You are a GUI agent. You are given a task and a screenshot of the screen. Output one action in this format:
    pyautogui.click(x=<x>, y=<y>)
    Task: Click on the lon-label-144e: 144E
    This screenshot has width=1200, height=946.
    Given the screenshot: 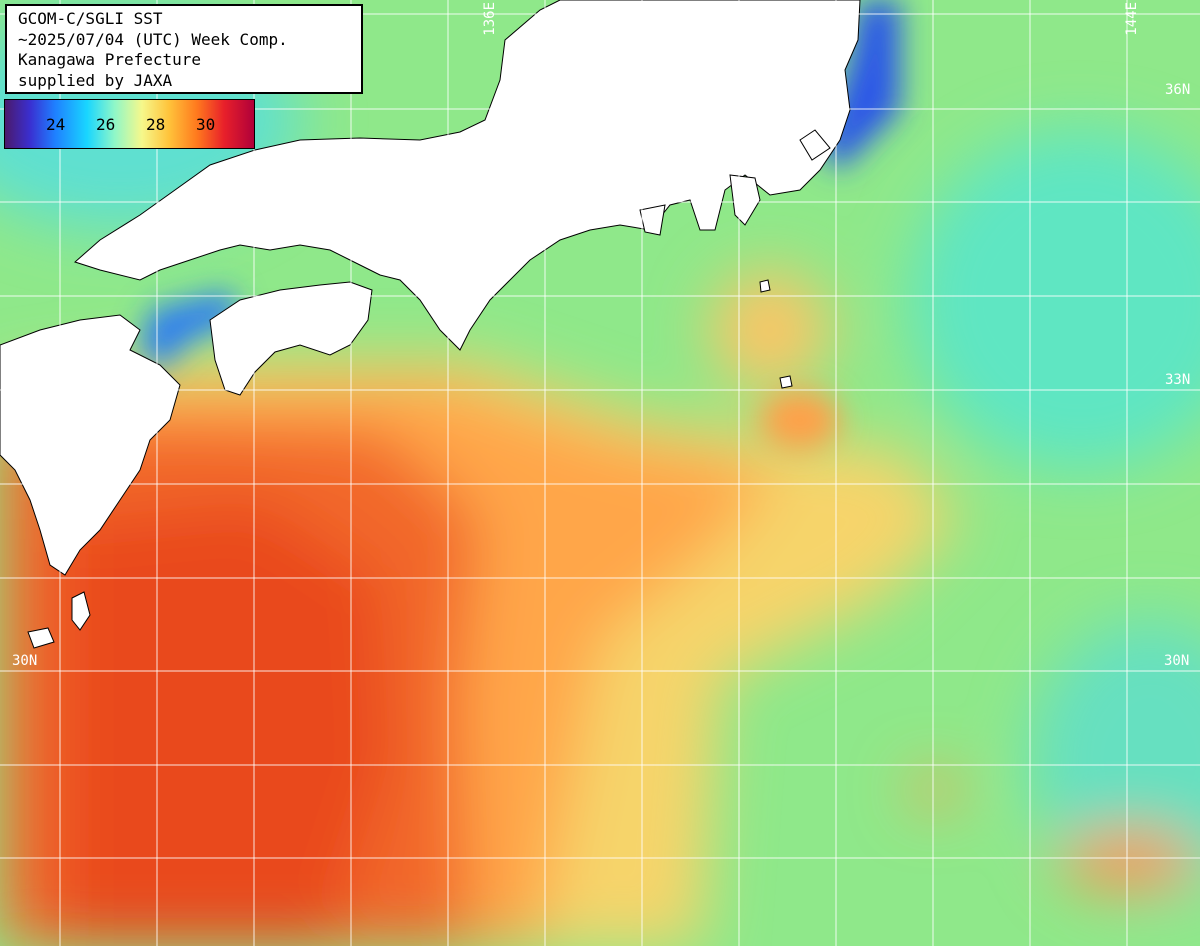 What is the action you would take?
    pyautogui.click(x=1132, y=19)
    